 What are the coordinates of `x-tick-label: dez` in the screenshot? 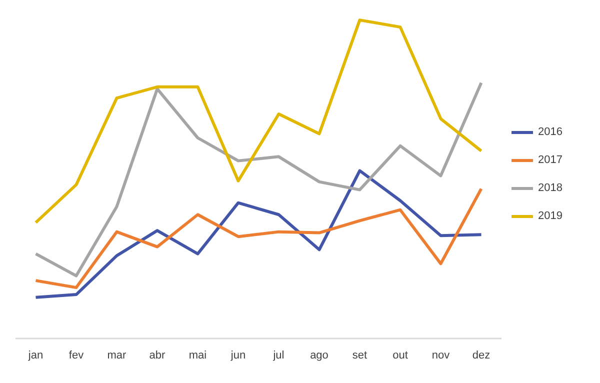 It's located at (481, 356).